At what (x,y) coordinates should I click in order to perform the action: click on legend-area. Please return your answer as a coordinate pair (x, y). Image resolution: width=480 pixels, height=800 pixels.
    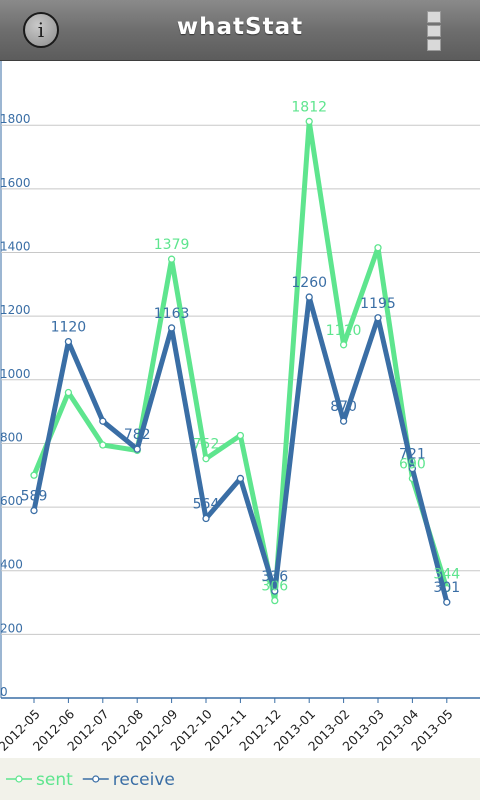
    Looking at the image, I should click on (240, 779).